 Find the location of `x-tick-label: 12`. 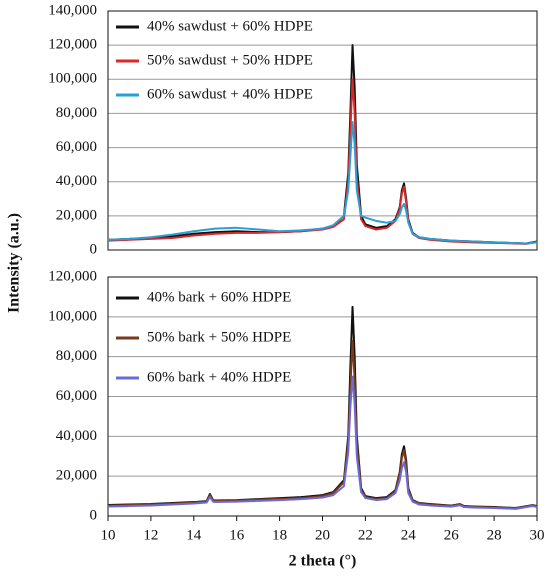

x-tick-label: 12 is located at coordinates (150, 535).